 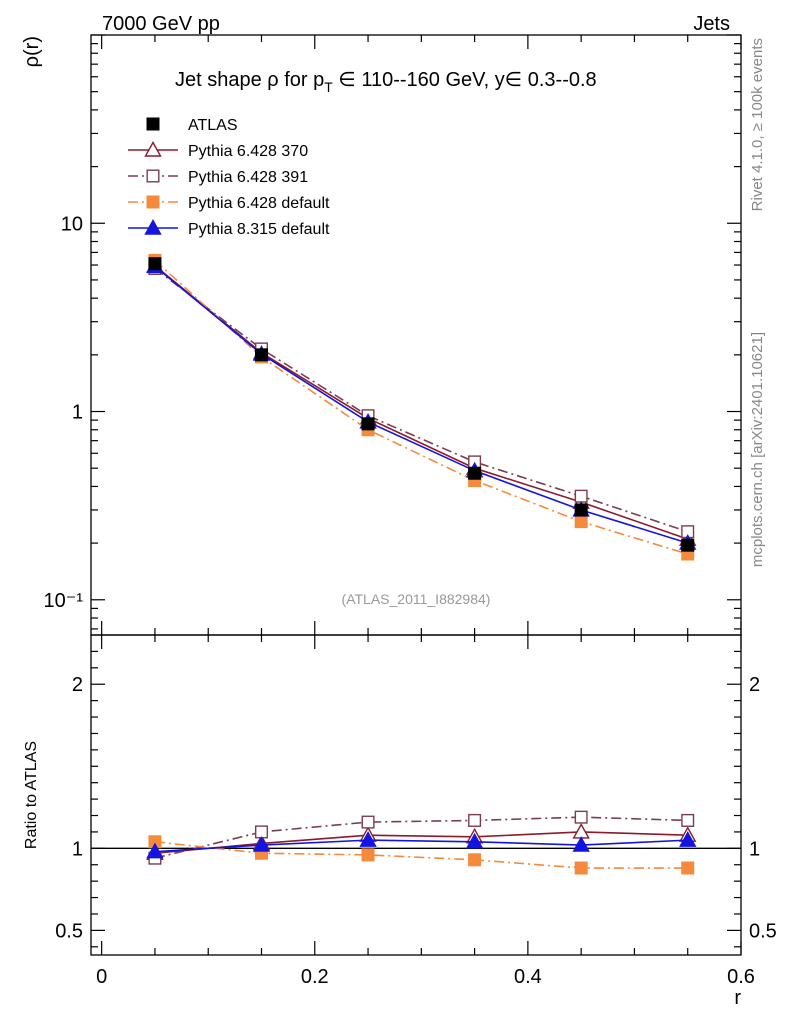 I want to click on legend-entry-pythia-6-428-370: Pythia 6.428 370, so click(x=218, y=150).